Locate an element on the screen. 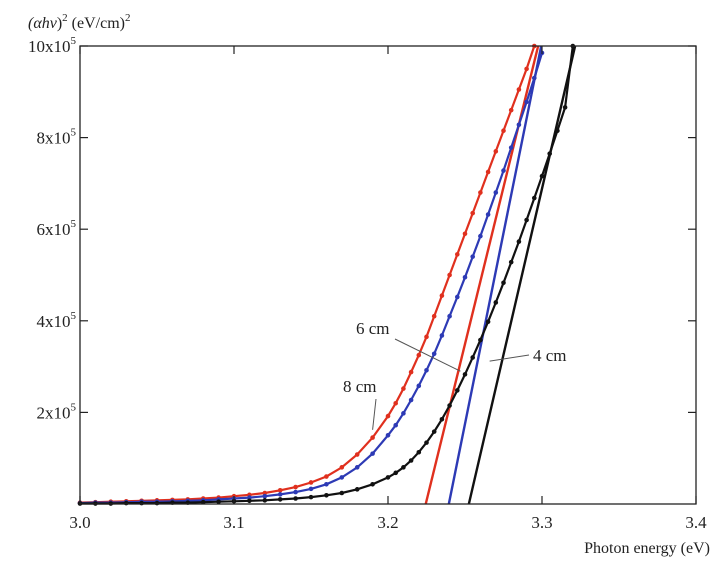 The height and width of the screenshot is (565, 720). series-annotations: 6 cm 8 cm 4 cm is located at coordinates (455, 374).